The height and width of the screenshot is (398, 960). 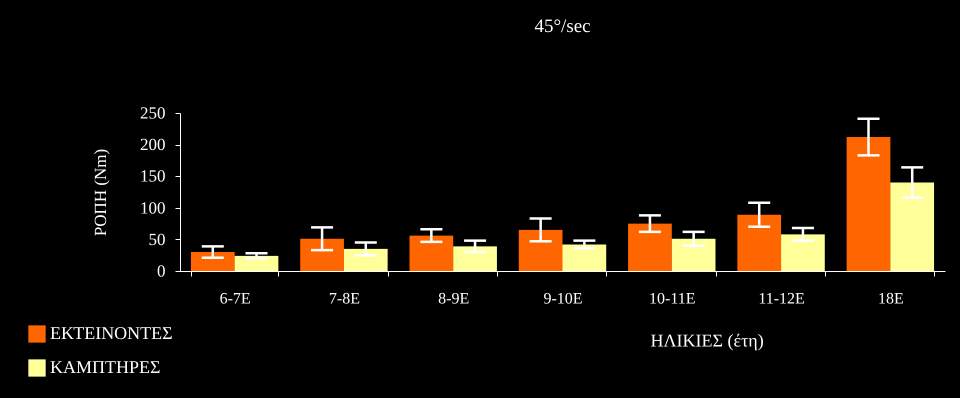 What do you see at coordinates (111, 333) in the screenshot?
I see `legend-label: ΕΚΤΕΙΝΟΝΤΕΣ` at bounding box center [111, 333].